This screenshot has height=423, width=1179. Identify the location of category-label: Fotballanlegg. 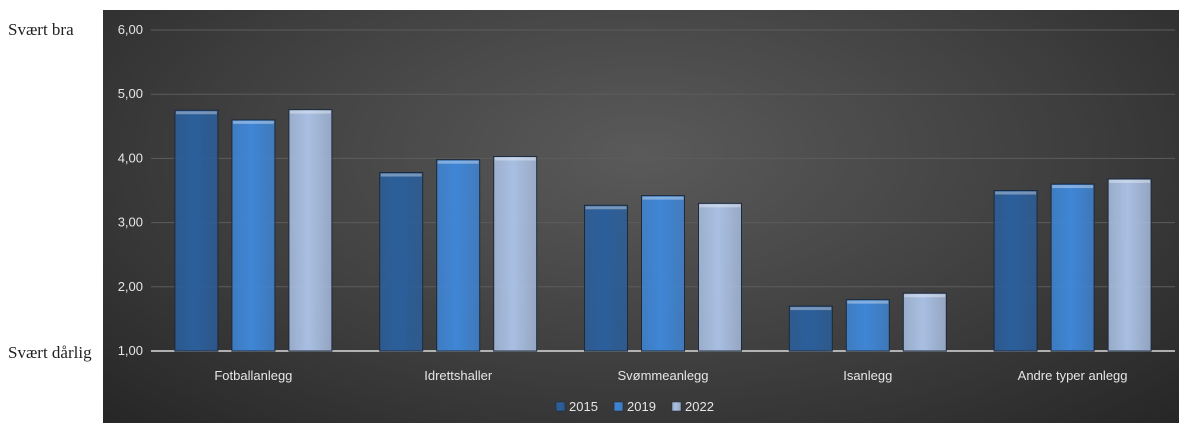
(253, 375).